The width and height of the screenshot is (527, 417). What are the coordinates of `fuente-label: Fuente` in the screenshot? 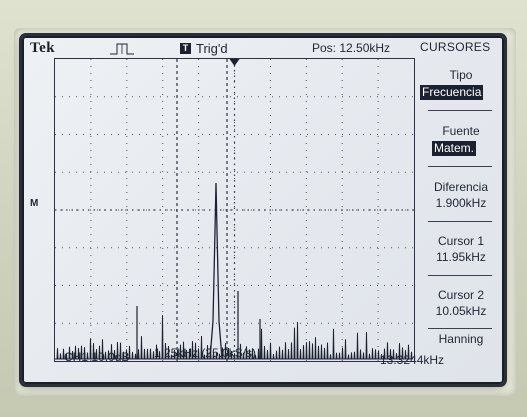 It's located at (461, 131).